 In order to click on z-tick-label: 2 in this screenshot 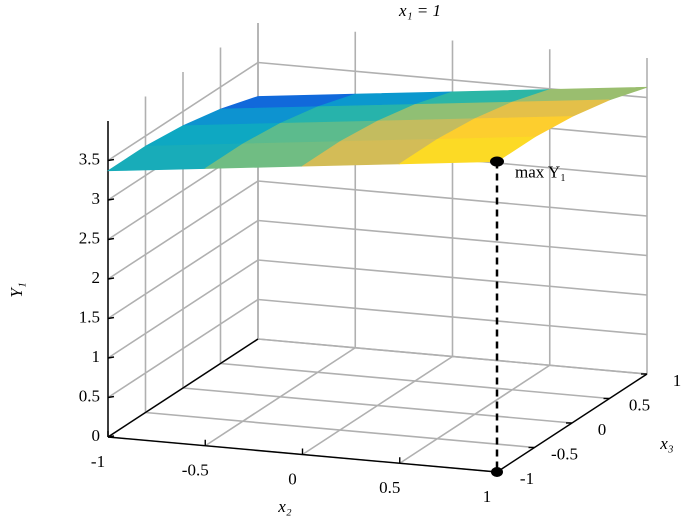, I will do `click(96, 277)`.